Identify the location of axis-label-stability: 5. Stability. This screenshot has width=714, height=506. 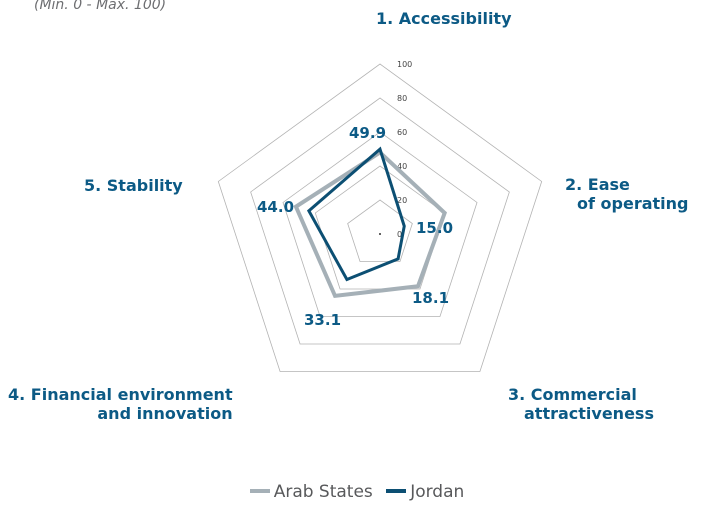
(133, 185).